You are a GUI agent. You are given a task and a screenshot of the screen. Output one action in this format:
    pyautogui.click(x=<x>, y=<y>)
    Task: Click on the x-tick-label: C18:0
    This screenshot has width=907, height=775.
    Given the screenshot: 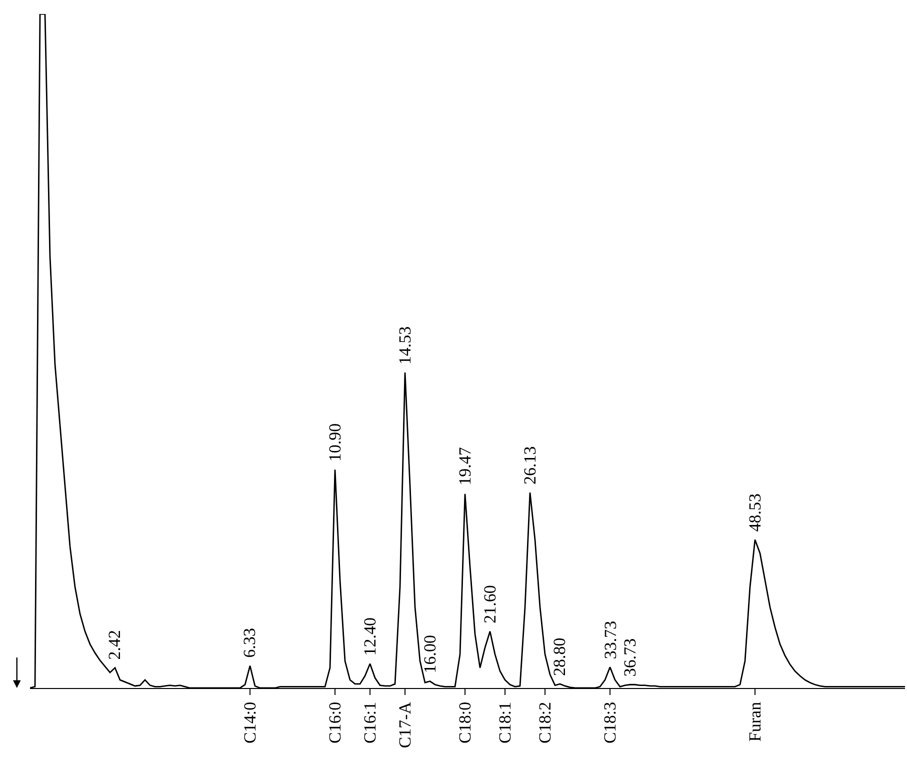 What is the action you would take?
    pyautogui.click(x=465, y=723)
    